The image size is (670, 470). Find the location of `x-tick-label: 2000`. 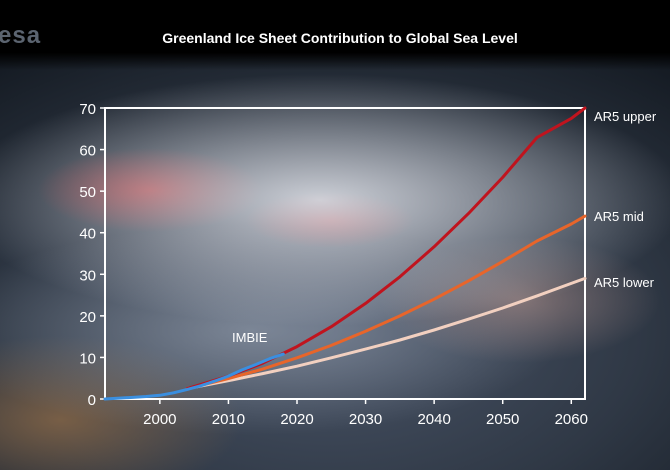

x-tick-label: 2000 is located at coordinates (159, 419).